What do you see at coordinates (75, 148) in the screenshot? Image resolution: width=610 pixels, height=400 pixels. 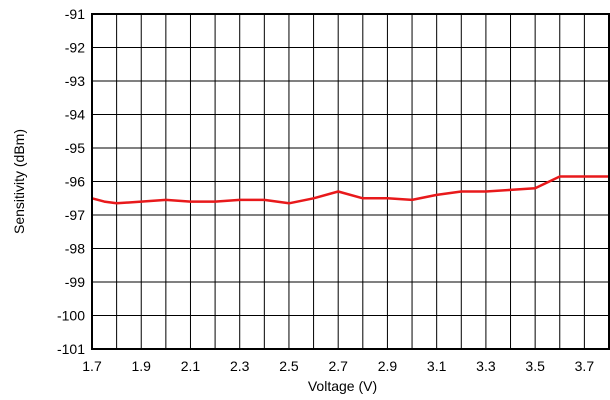 I see `y-tick-label: -95` at bounding box center [75, 148].